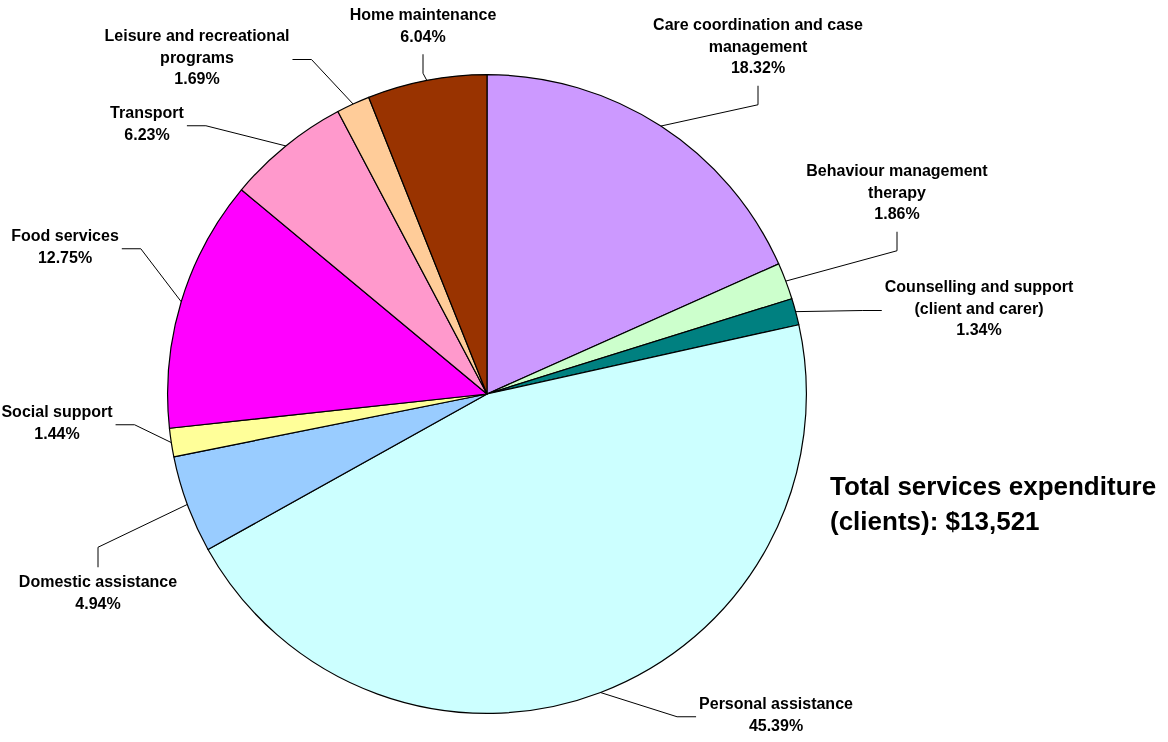  Describe the element at coordinates (979, 330) in the screenshot. I see `data-label: 1.34%` at that location.